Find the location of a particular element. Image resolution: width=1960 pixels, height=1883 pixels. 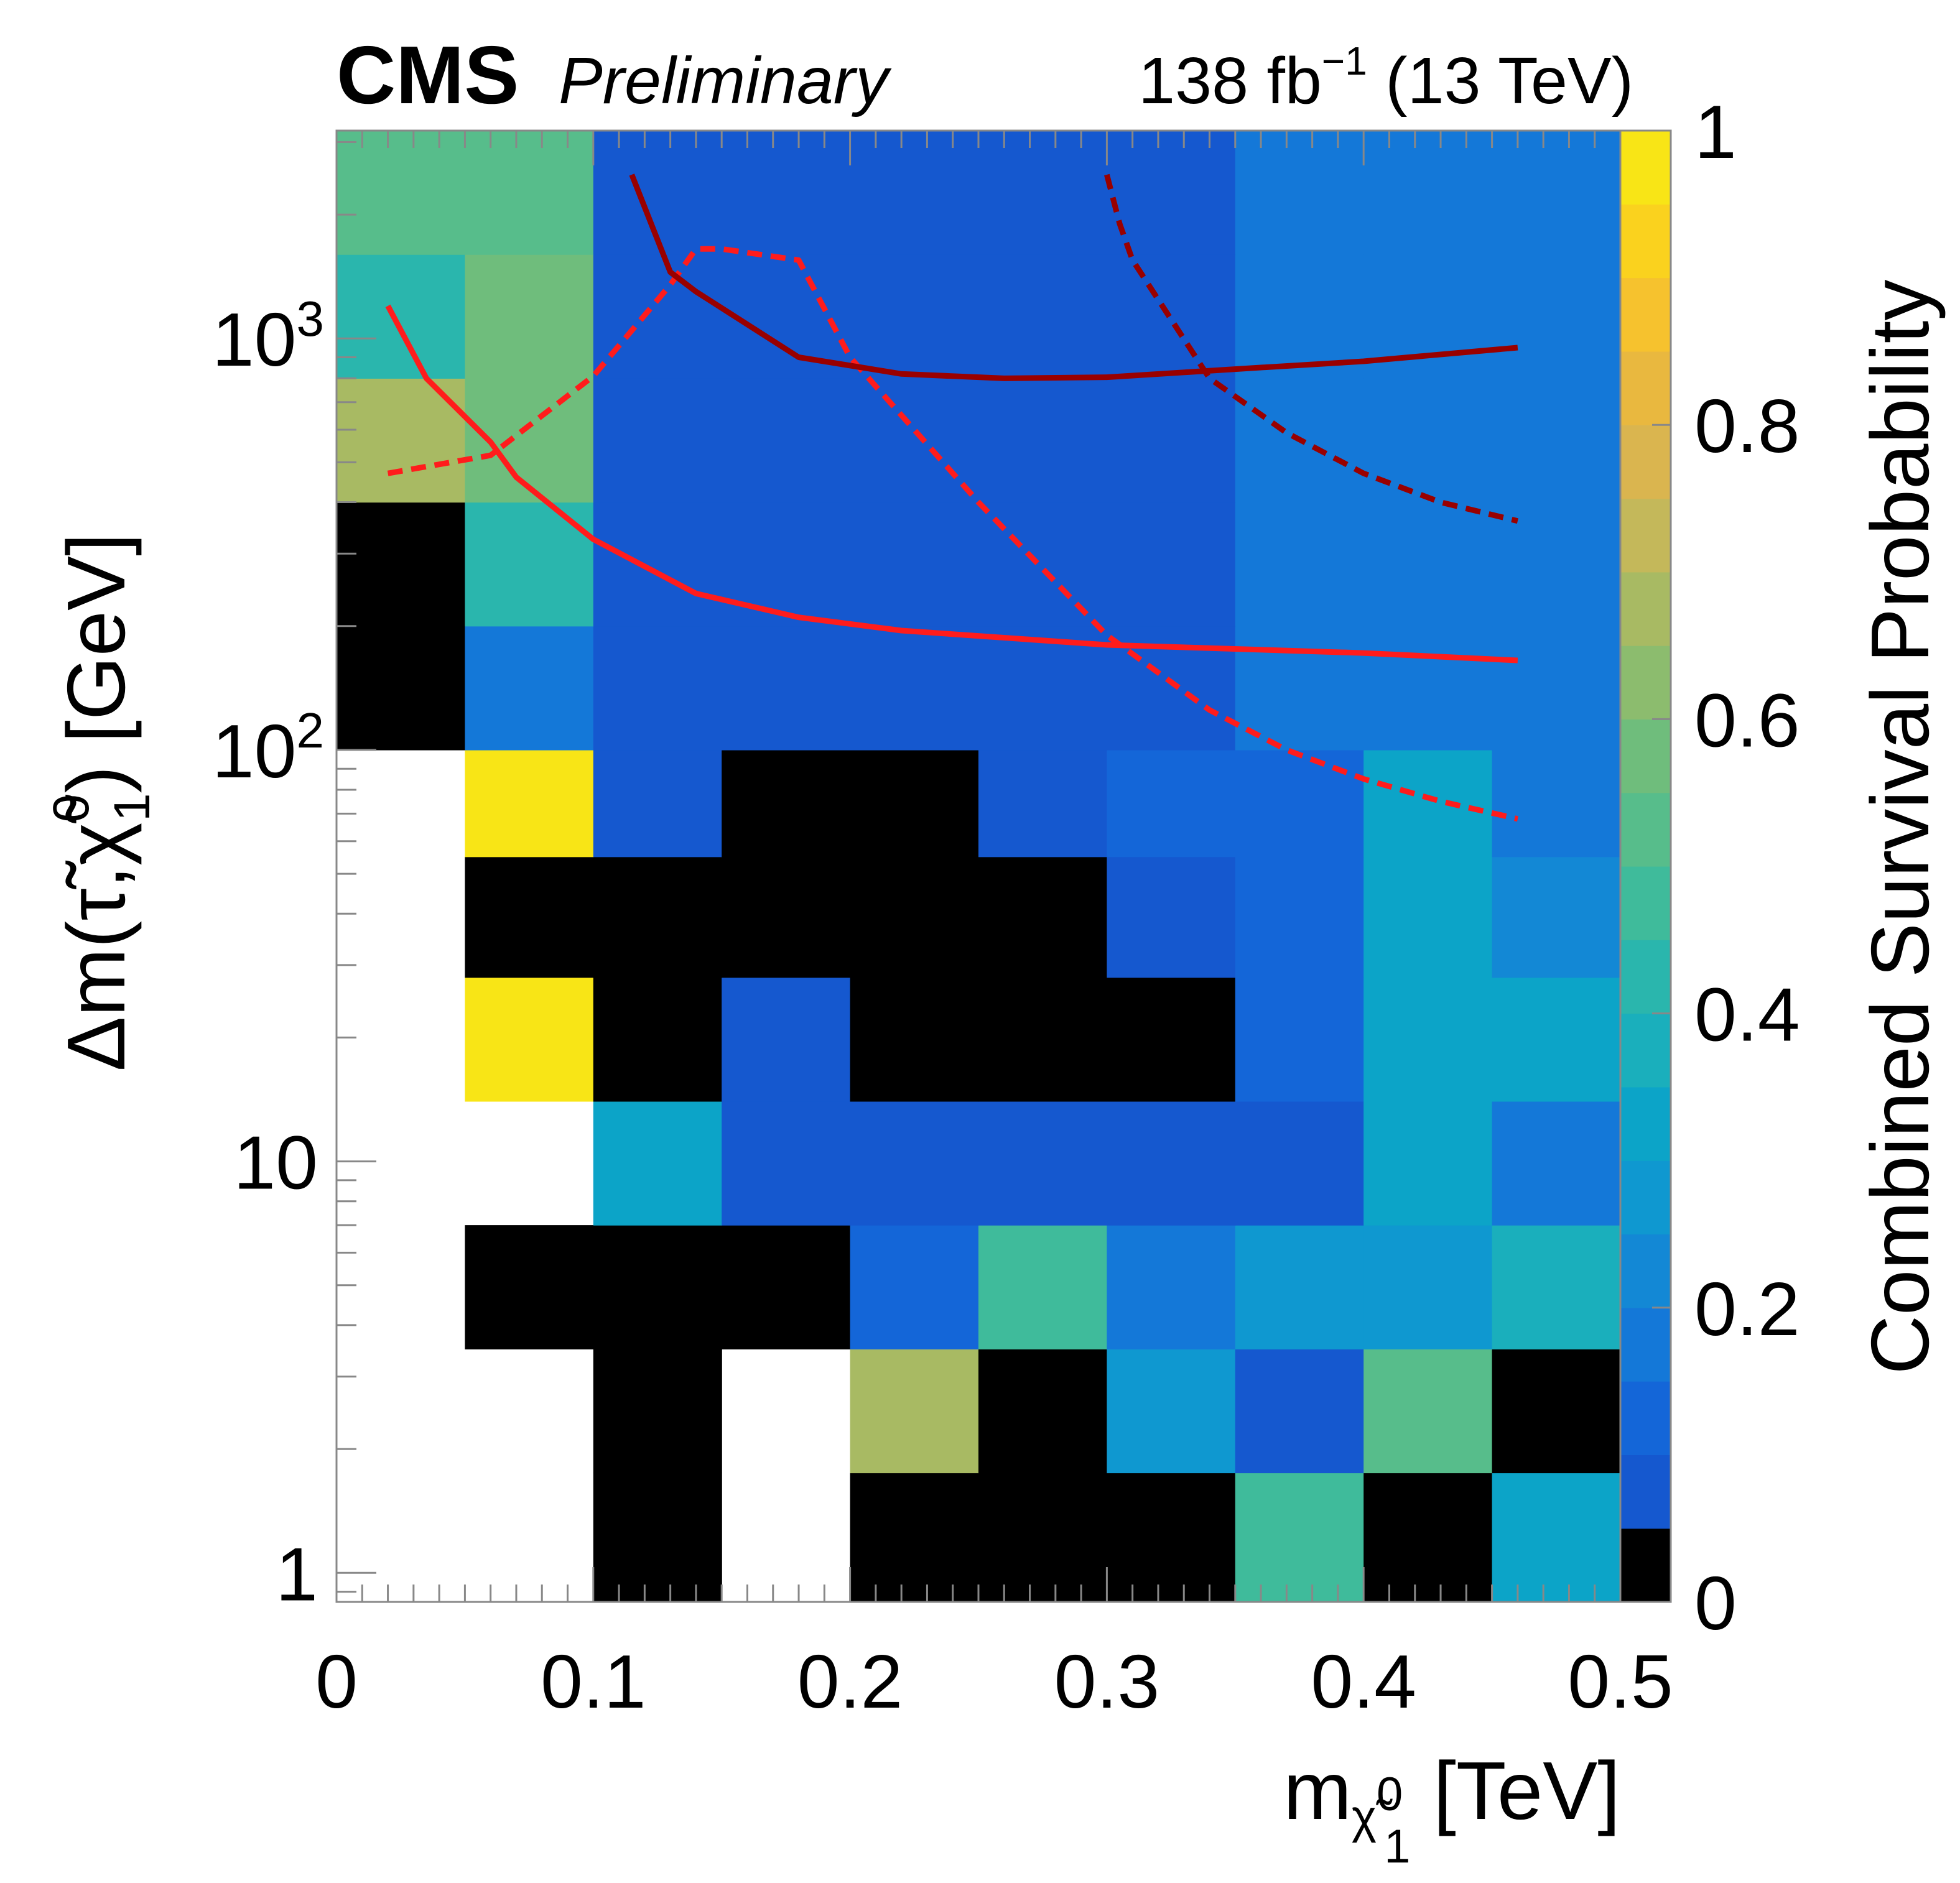

colorbar-tick-label: 1 is located at coordinates (1715, 132).